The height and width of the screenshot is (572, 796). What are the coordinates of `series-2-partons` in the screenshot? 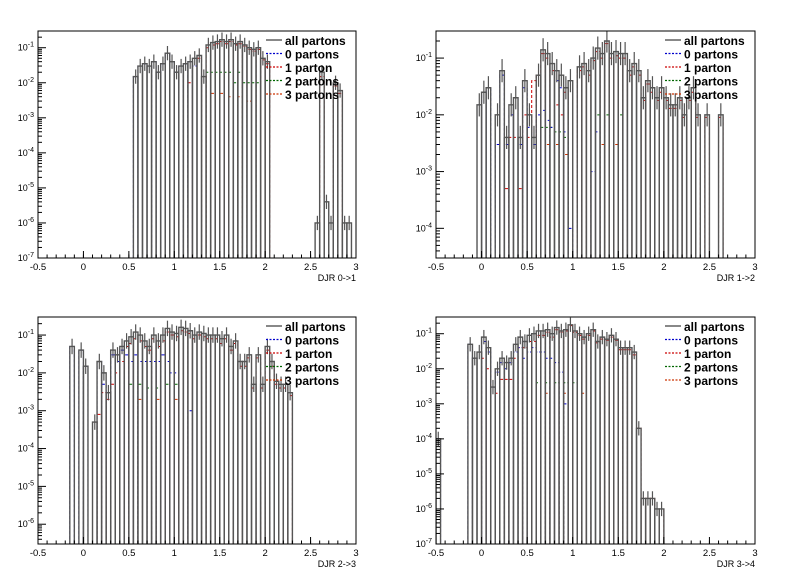 It's located at (154, 463).